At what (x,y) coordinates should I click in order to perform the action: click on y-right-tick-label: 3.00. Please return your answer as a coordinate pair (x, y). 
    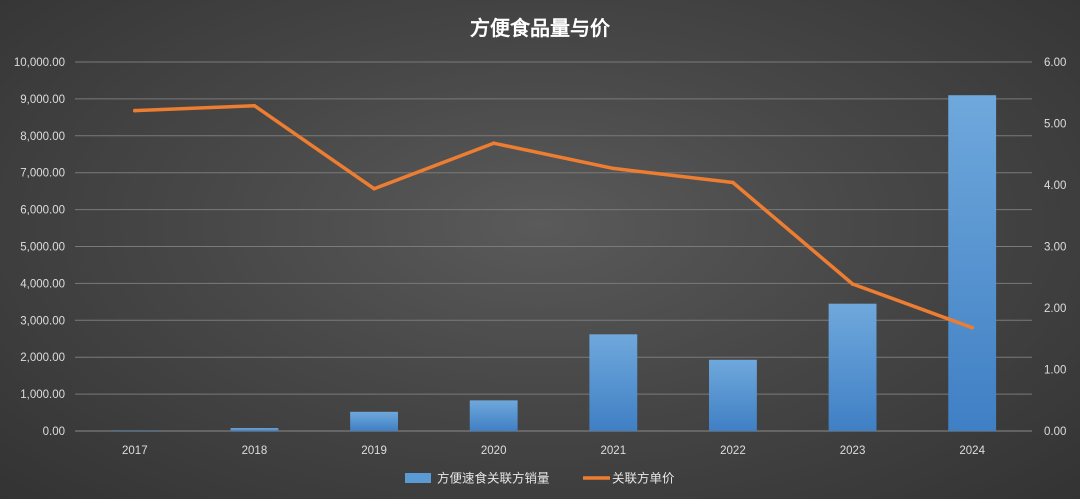
    Looking at the image, I should click on (1055, 248).